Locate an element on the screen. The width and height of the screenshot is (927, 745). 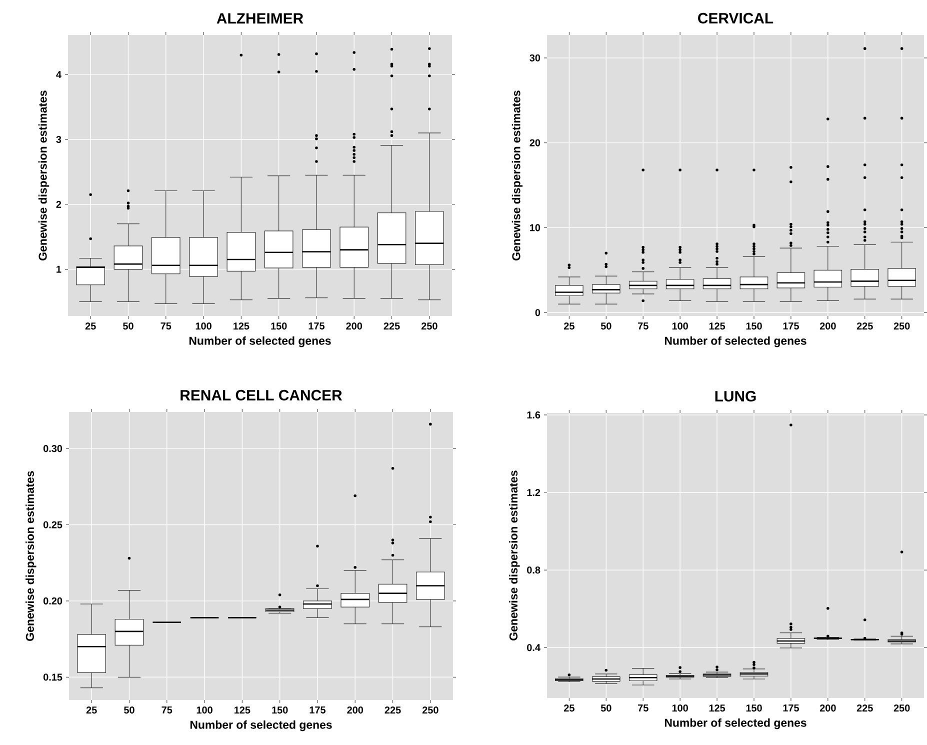
chart-title: LUNG is located at coordinates (735, 396).